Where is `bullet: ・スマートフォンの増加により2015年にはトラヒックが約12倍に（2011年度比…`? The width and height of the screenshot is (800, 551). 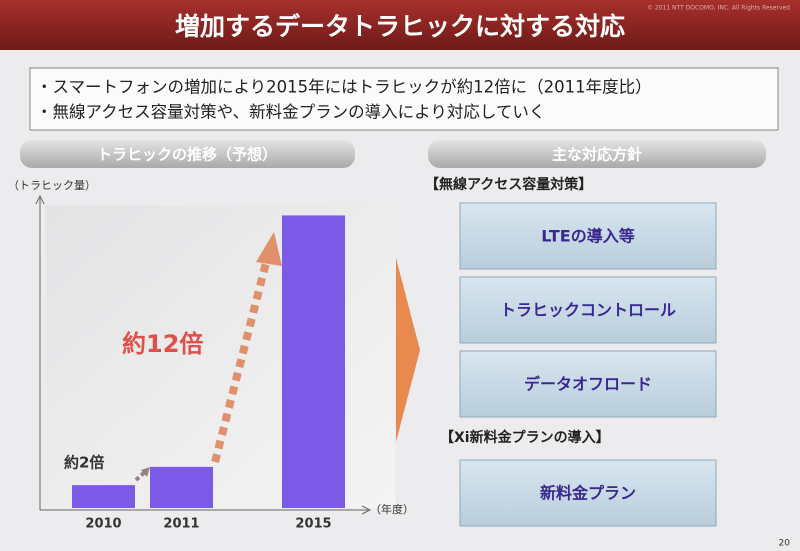 bullet: ・スマートフォンの増加により2015年にはトラヒックが約12倍に（2011年度比… is located at coordinates (344, 87).